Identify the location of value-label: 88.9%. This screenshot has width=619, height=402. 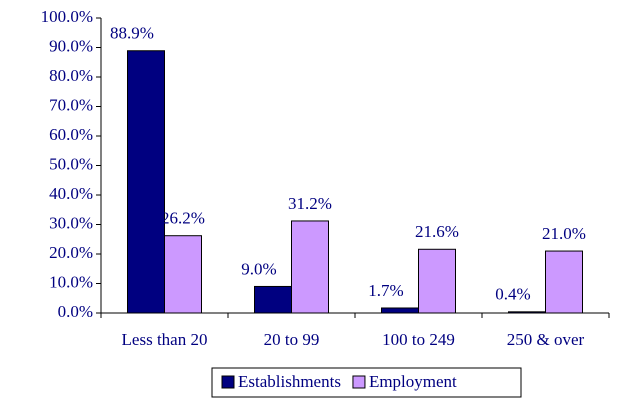
(132, 33).